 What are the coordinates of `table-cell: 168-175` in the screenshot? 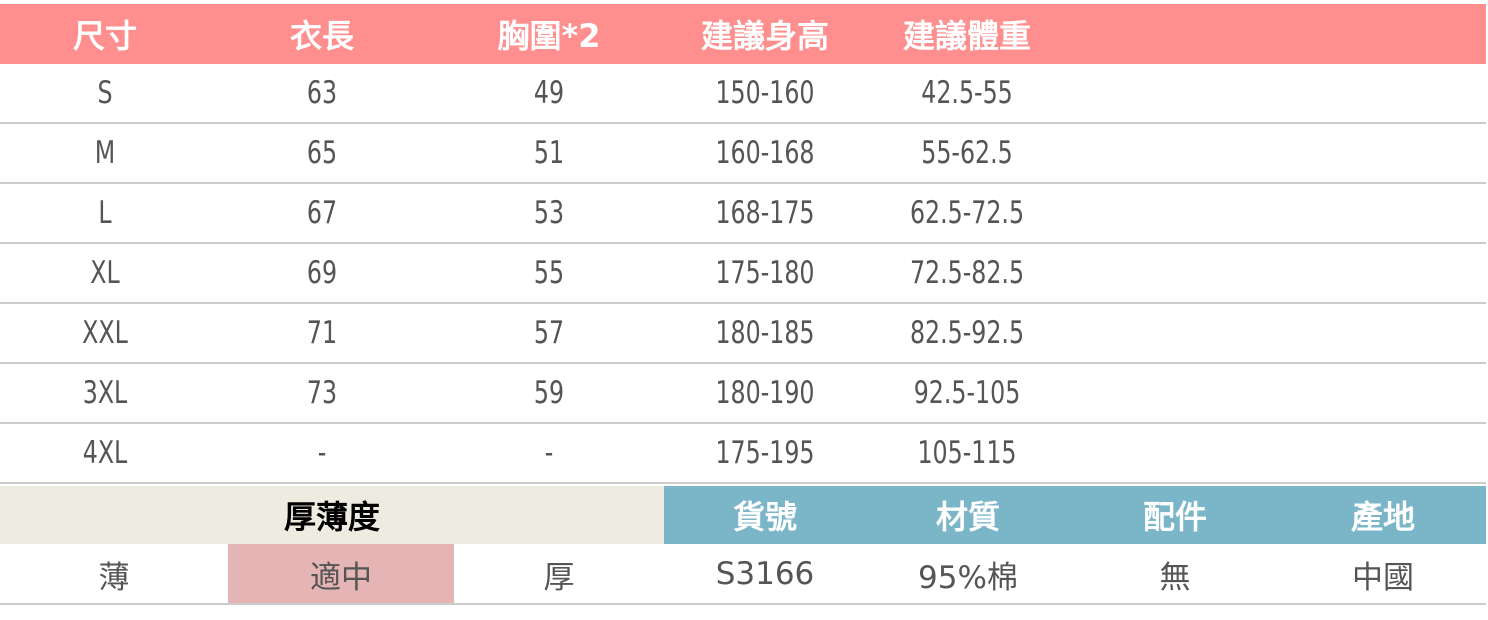 It's located at (765, 213).